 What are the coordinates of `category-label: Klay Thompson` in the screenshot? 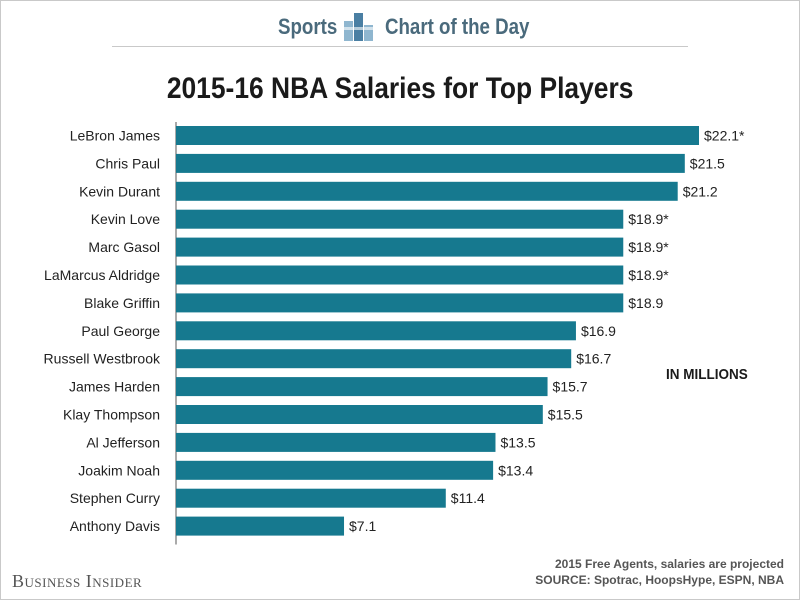 It's located at (111, 415).